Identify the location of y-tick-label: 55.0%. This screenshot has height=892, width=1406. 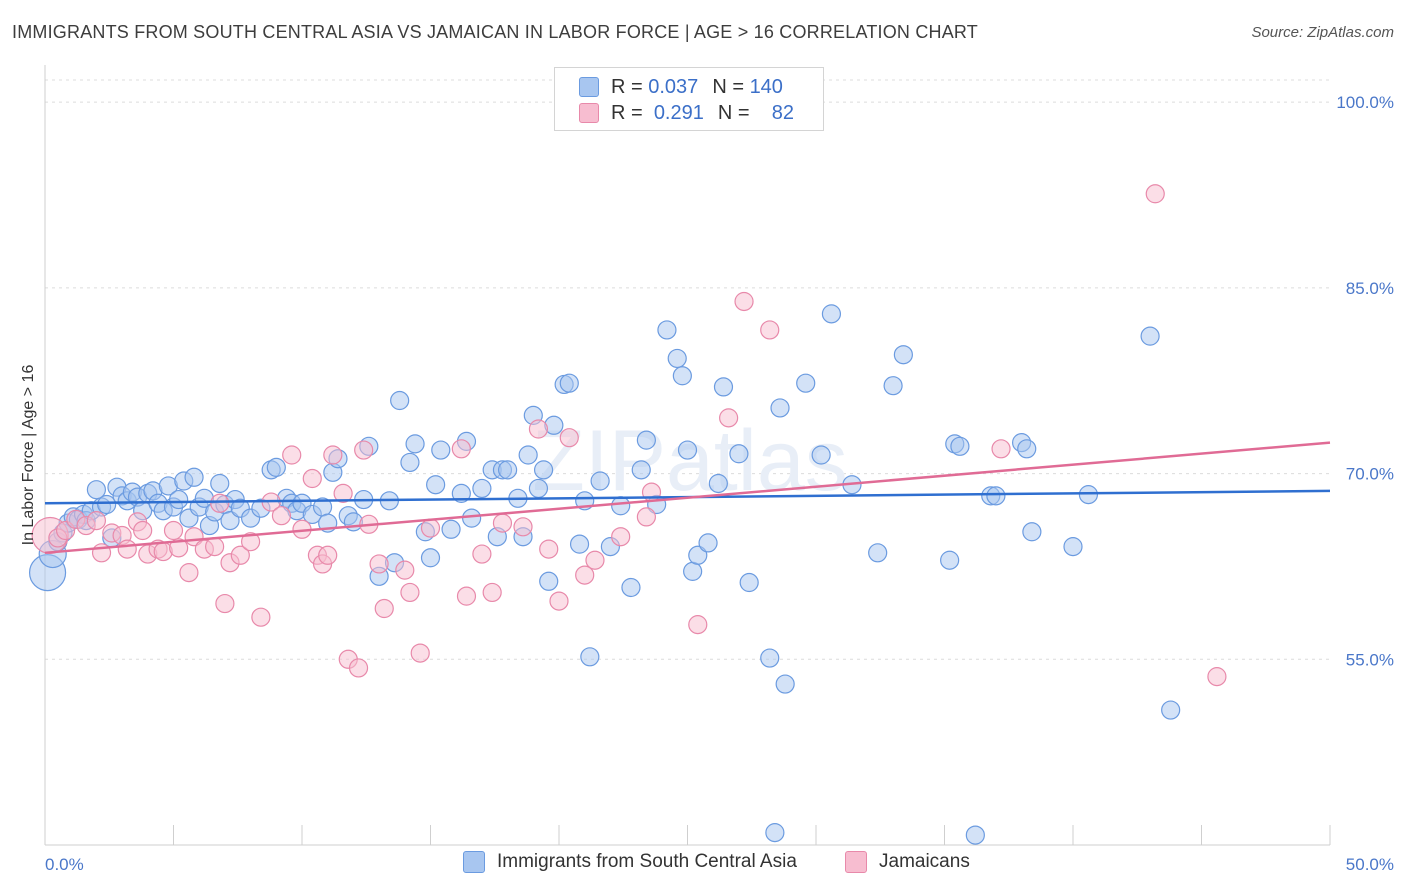
(1370, 659).